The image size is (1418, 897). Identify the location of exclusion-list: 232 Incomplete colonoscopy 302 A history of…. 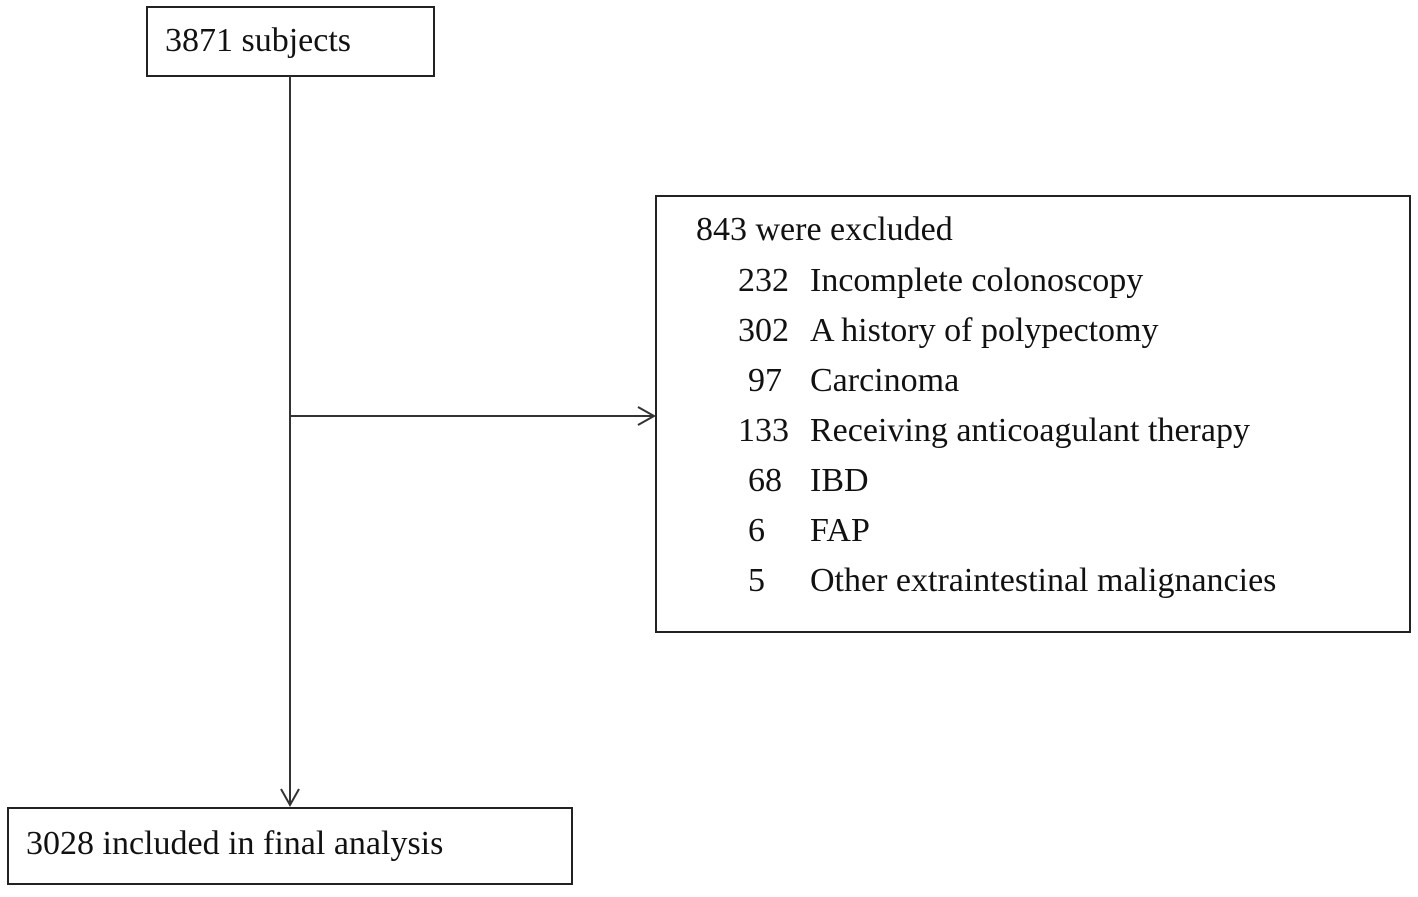
(1007, 430).